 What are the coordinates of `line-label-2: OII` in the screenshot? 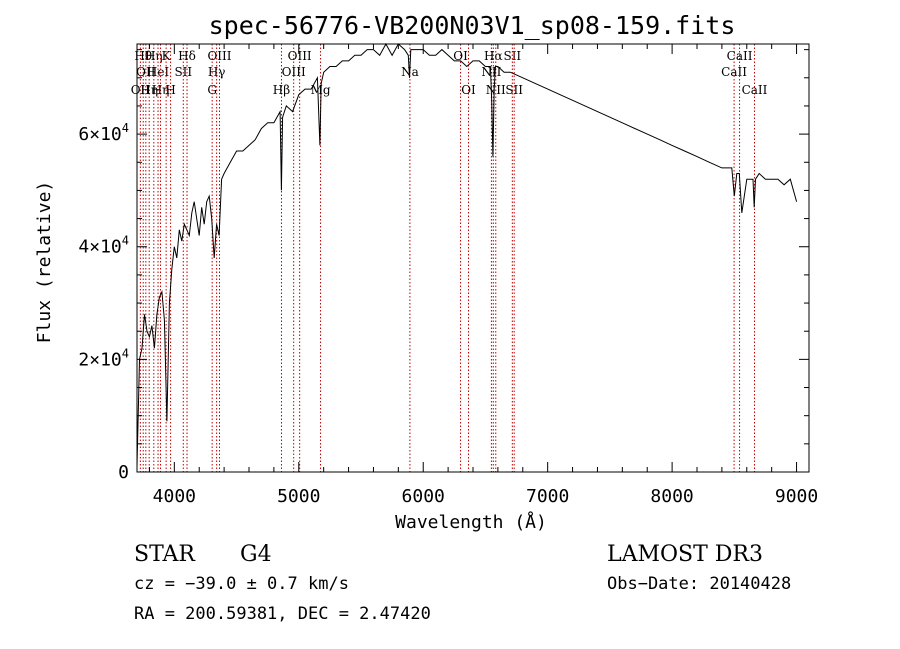 It's located at (146, 72).